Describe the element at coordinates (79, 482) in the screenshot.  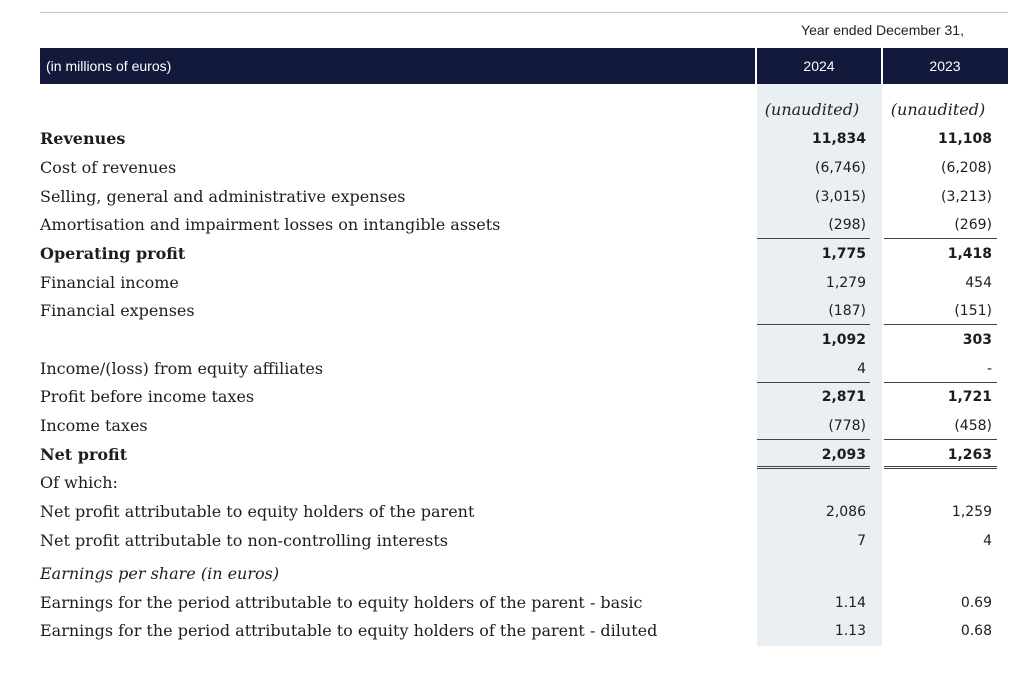
I see `row-label-of-which: Of which:` at that location.